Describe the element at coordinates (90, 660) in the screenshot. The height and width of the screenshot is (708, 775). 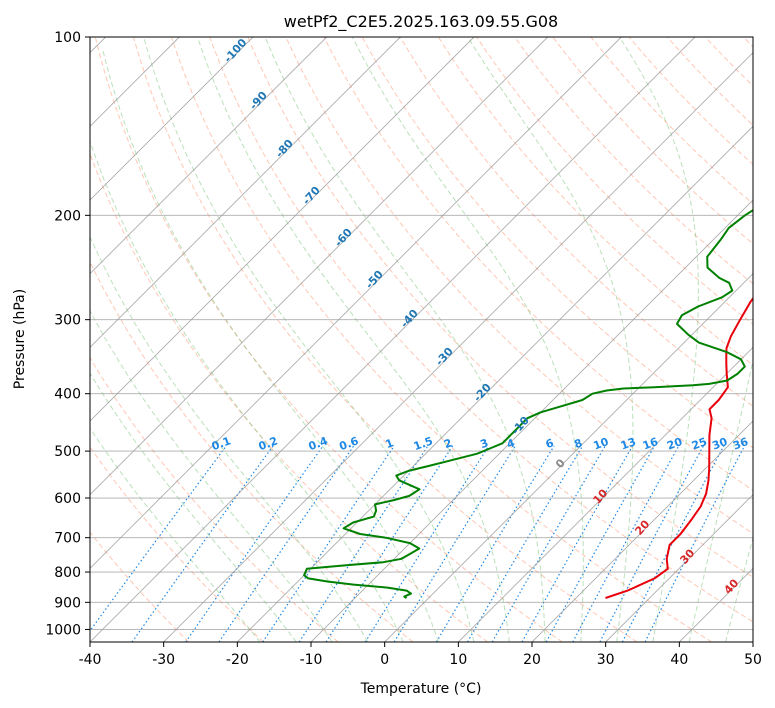
I see `x-tick-label: -40` at that location.